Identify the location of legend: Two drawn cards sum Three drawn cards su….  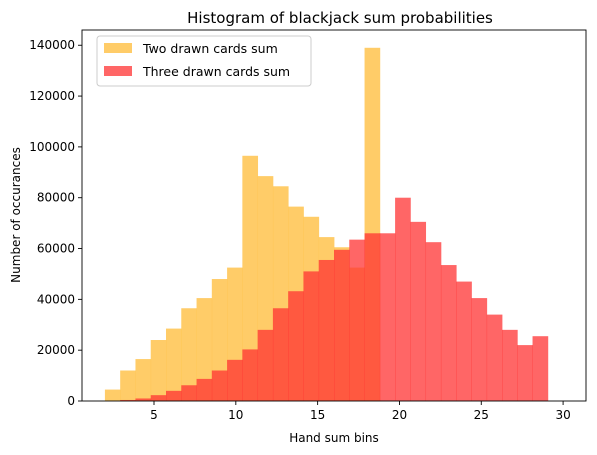
(204, 61).